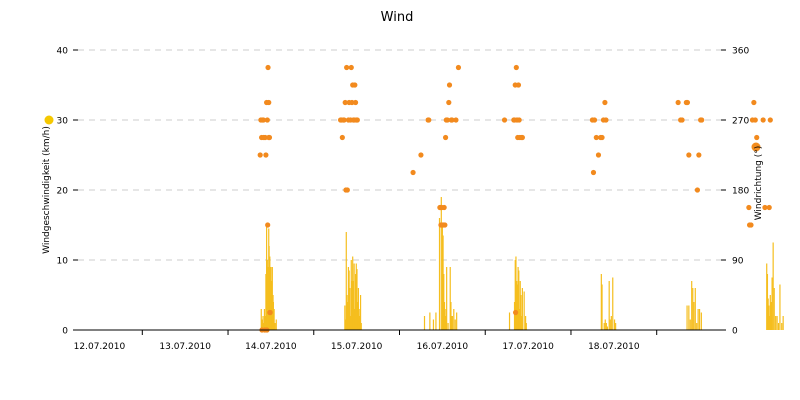  What do you see at coordinates (65, 332) in the screenshot?
I see `y-tick-label: 0` at bounding box center [65, 332].